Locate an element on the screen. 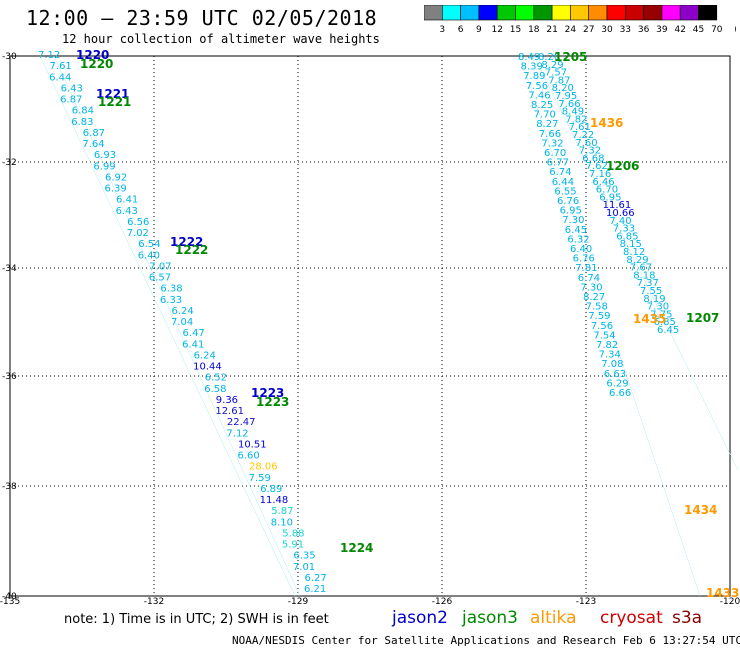 The width and height of the screenshot is (740, 650). wave-height-value: 7.82 is located at coordinates (576, 119).